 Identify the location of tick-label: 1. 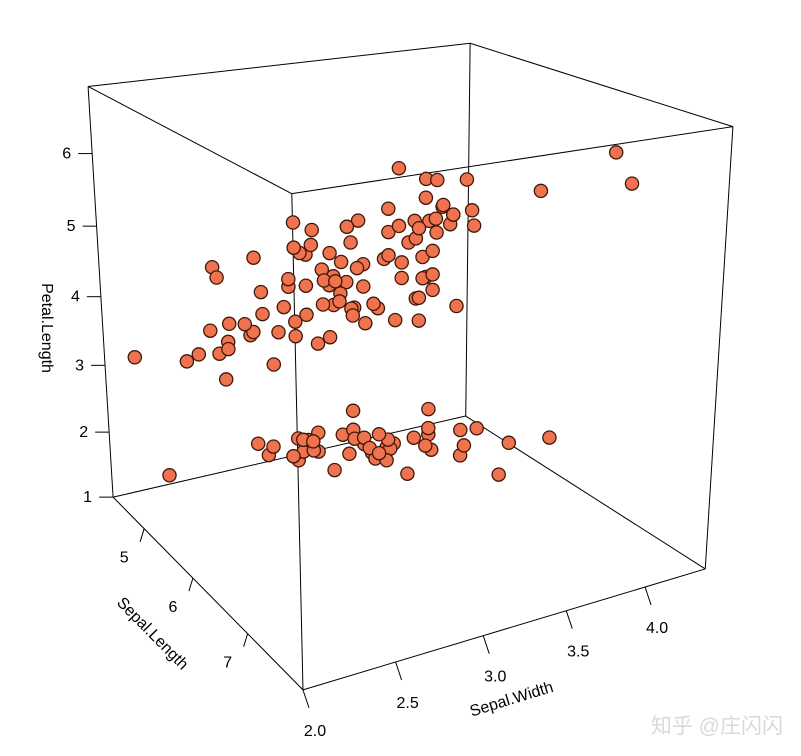
(87, 497).